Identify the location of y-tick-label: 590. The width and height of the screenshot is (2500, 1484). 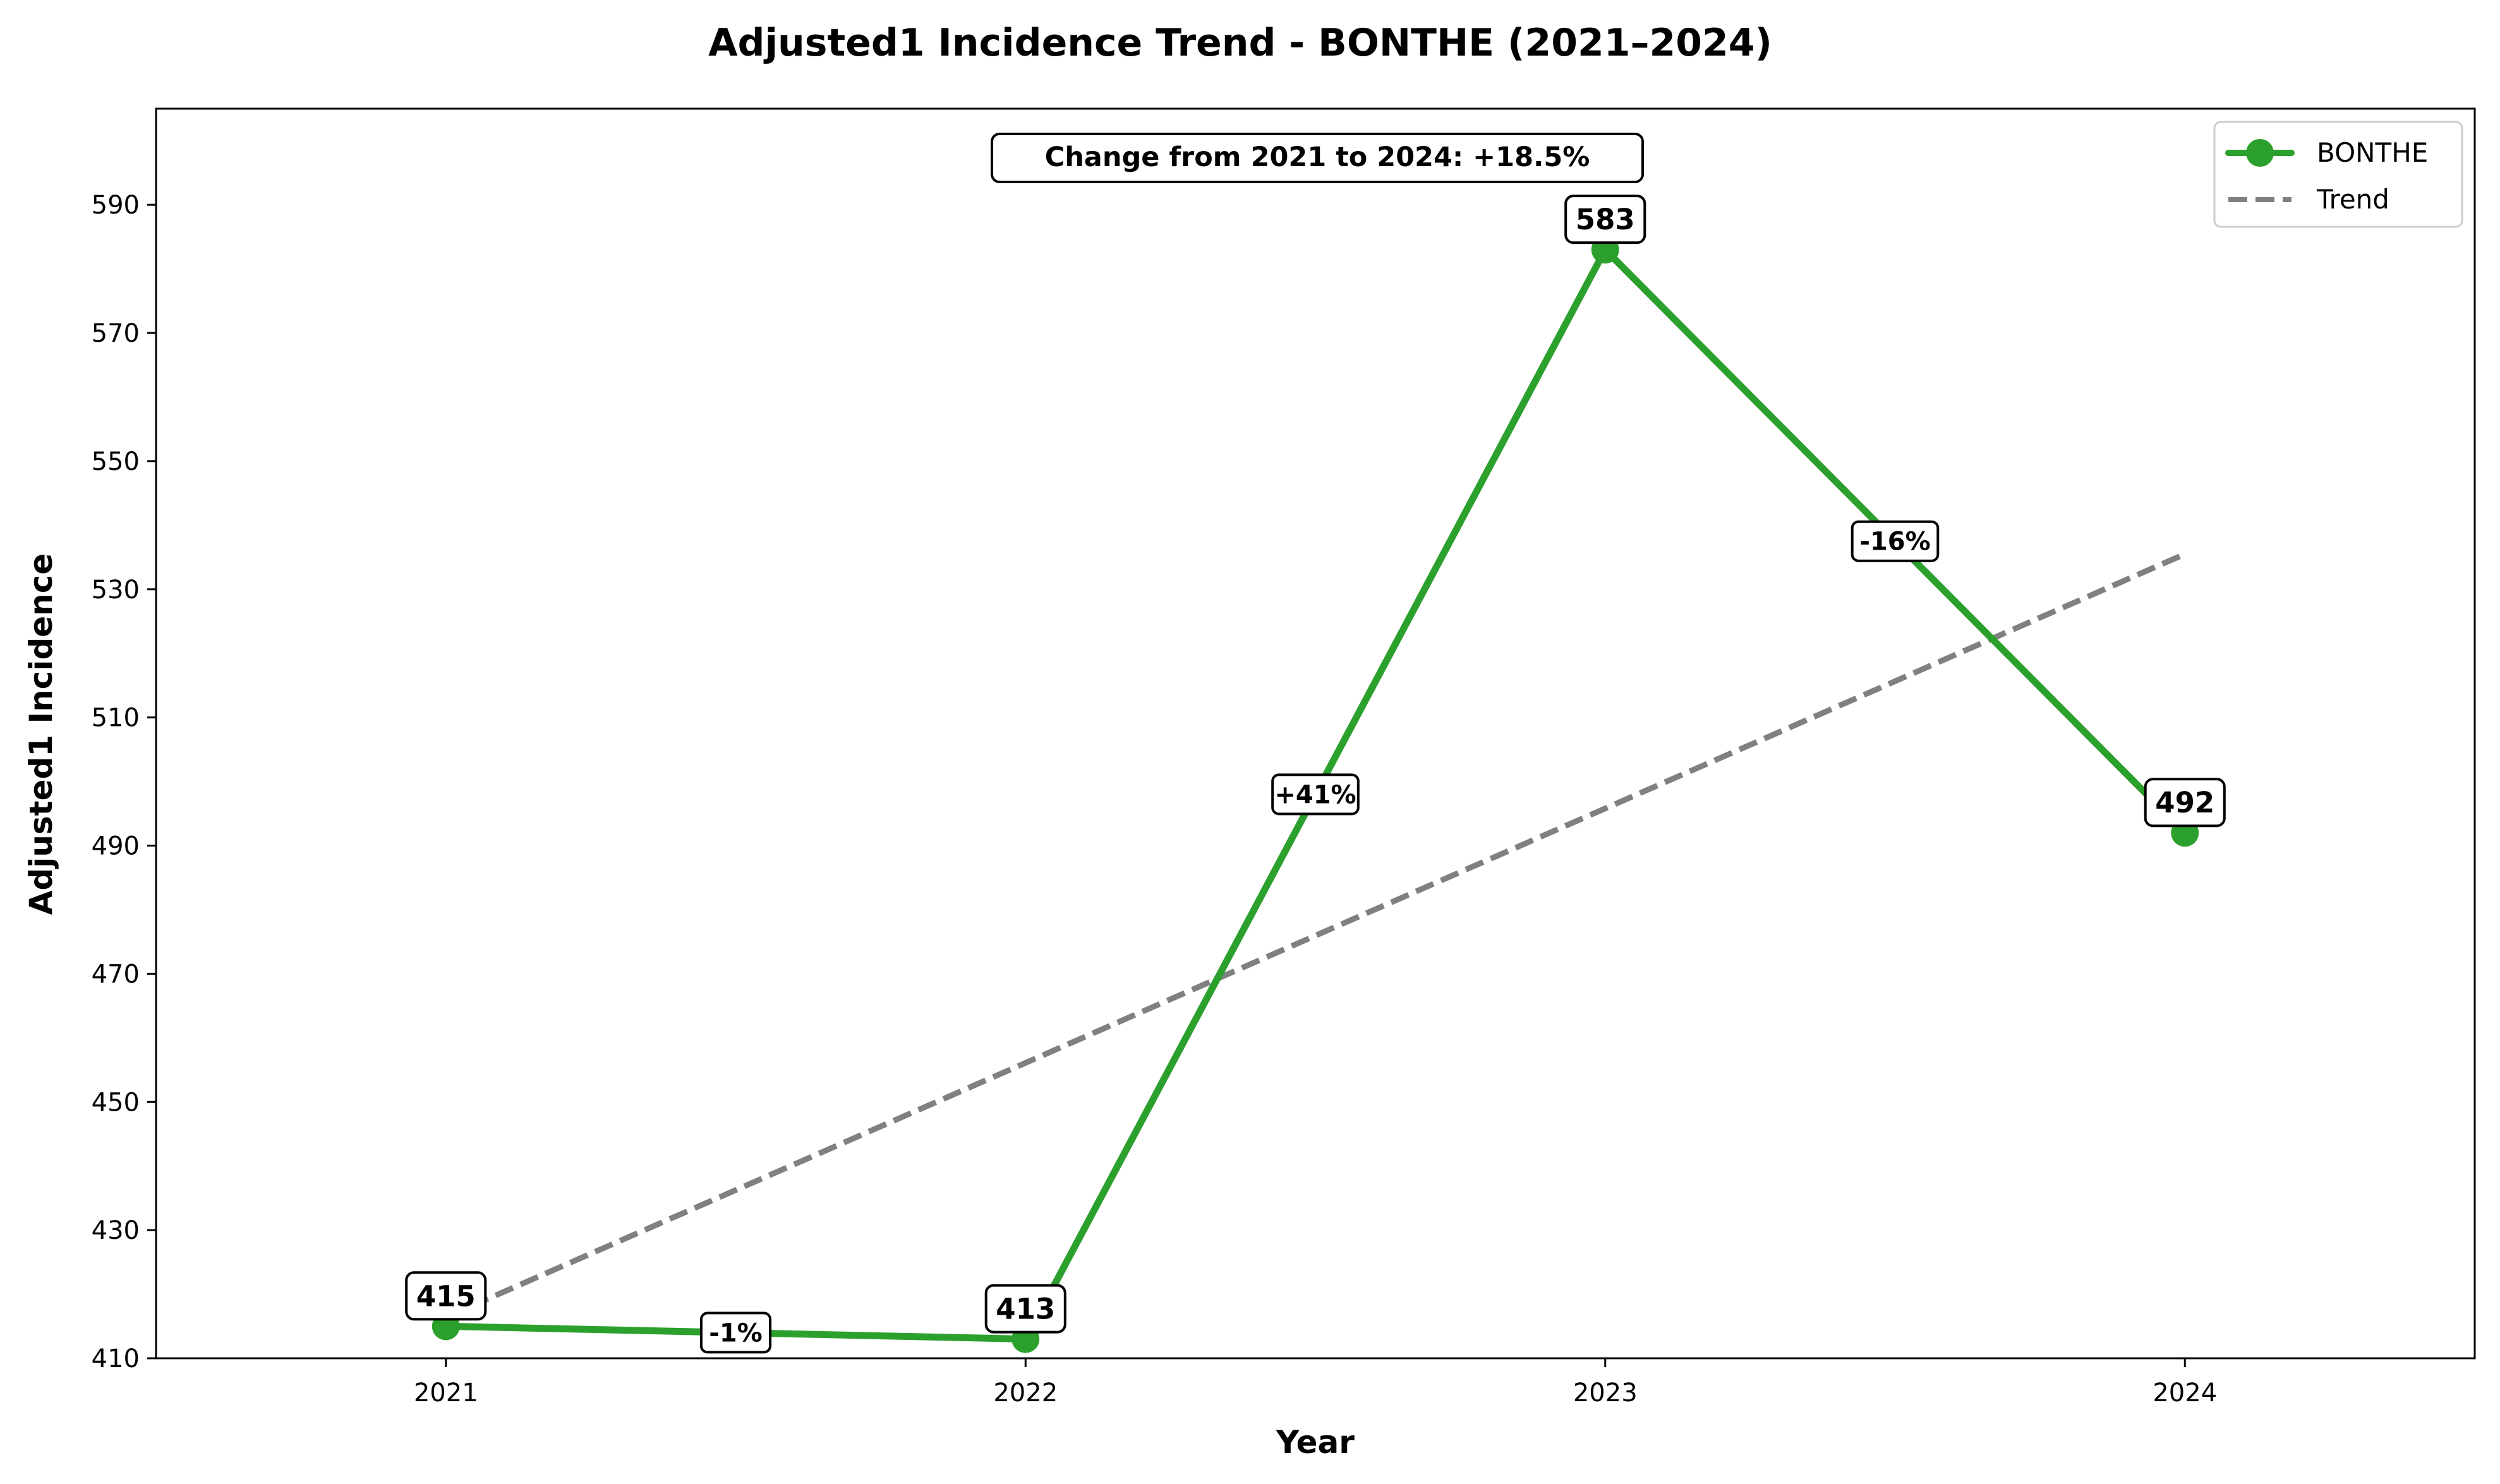
(116, 205).